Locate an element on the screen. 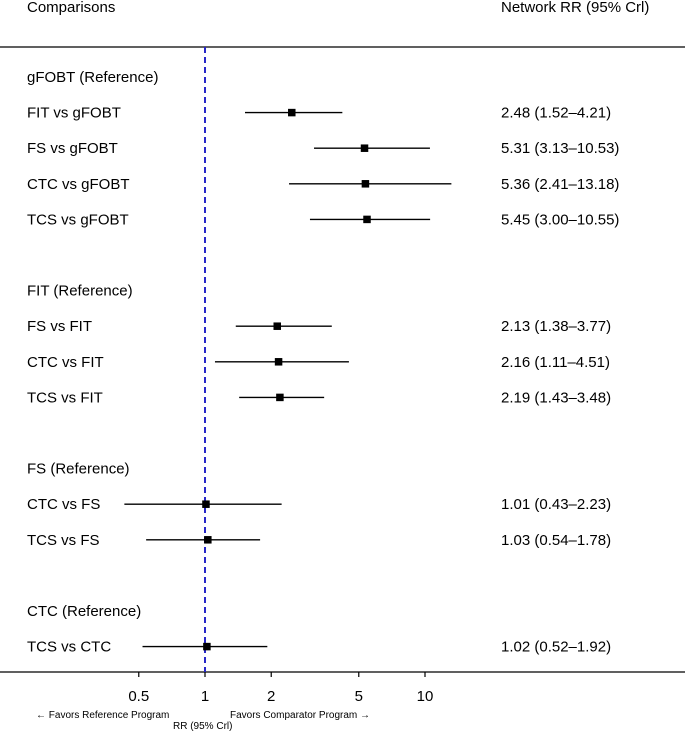 Image resolution: width=685 pixels, height=731 pixels. rr-value: 2.16 (1.11–4.51) is located at coordinates (555, 362).